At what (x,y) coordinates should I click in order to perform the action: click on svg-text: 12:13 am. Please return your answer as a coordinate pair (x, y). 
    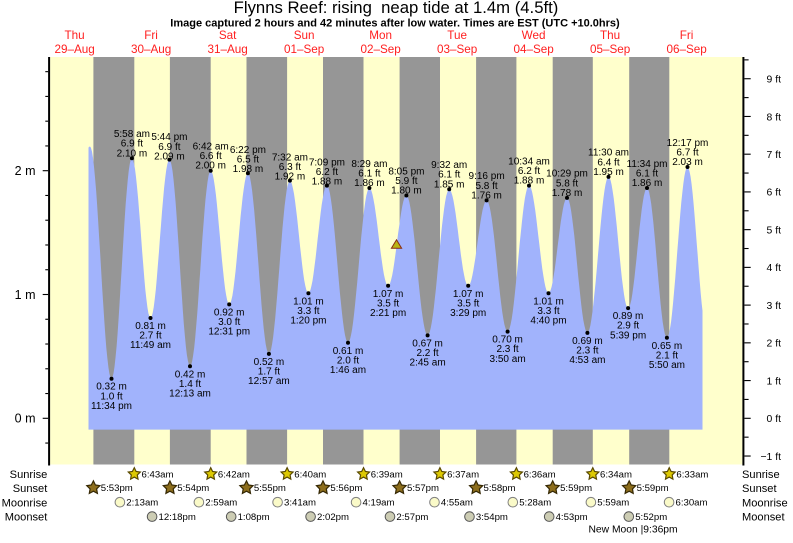
    Looking at the image, I should click on (190, 394).